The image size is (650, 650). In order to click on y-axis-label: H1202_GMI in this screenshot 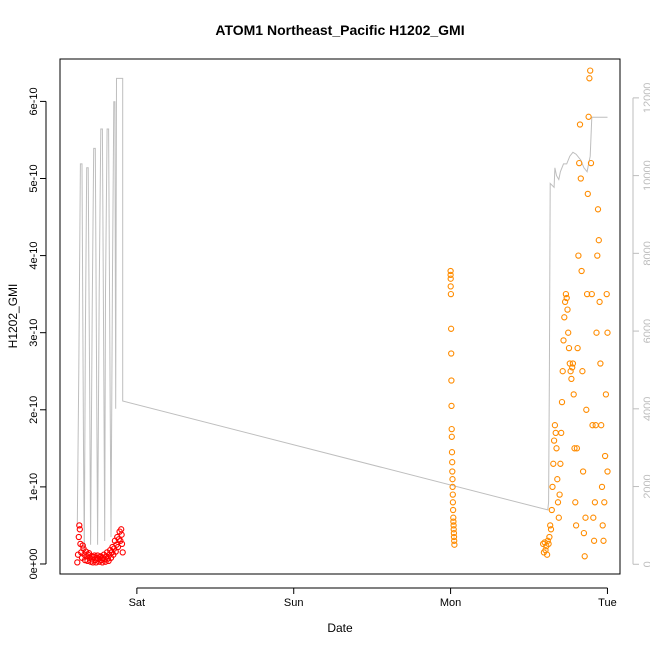, I will do `click(13, 316)`.